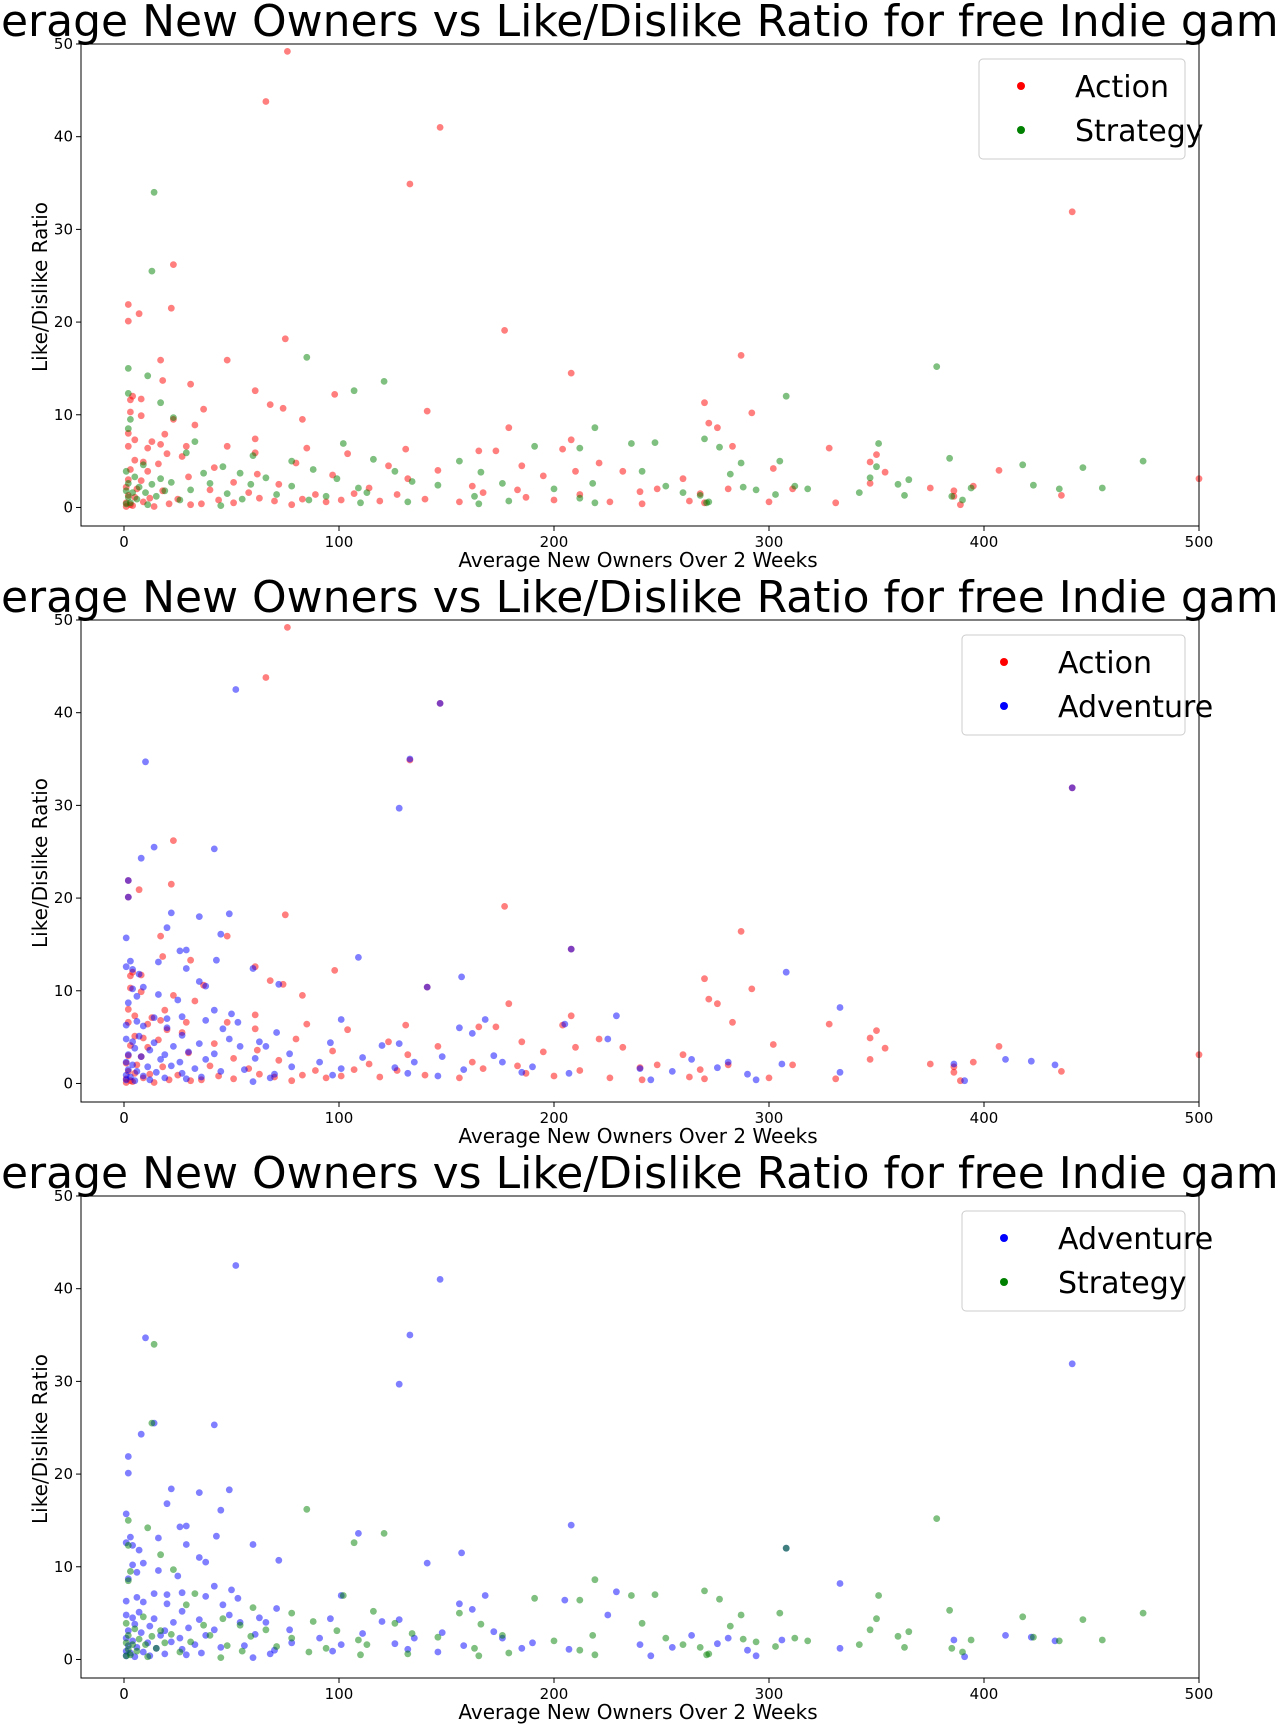  Describe the element at coordinates (984, 1118) in the screenshot. I see `x-tick-label: 400` at that location.